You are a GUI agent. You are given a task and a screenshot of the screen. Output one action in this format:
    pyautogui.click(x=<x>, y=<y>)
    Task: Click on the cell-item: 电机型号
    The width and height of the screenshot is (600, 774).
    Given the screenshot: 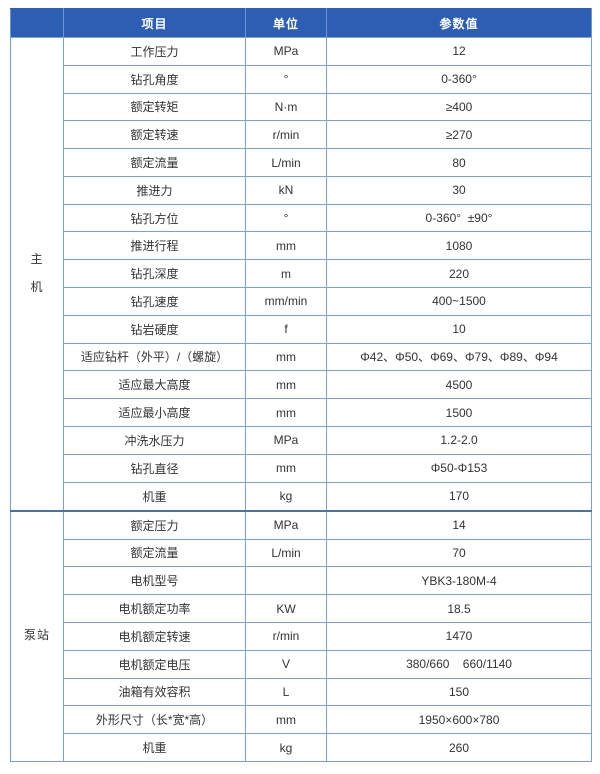 What is the action you would take?
    pyautogui.click(x=154, y=581)
    